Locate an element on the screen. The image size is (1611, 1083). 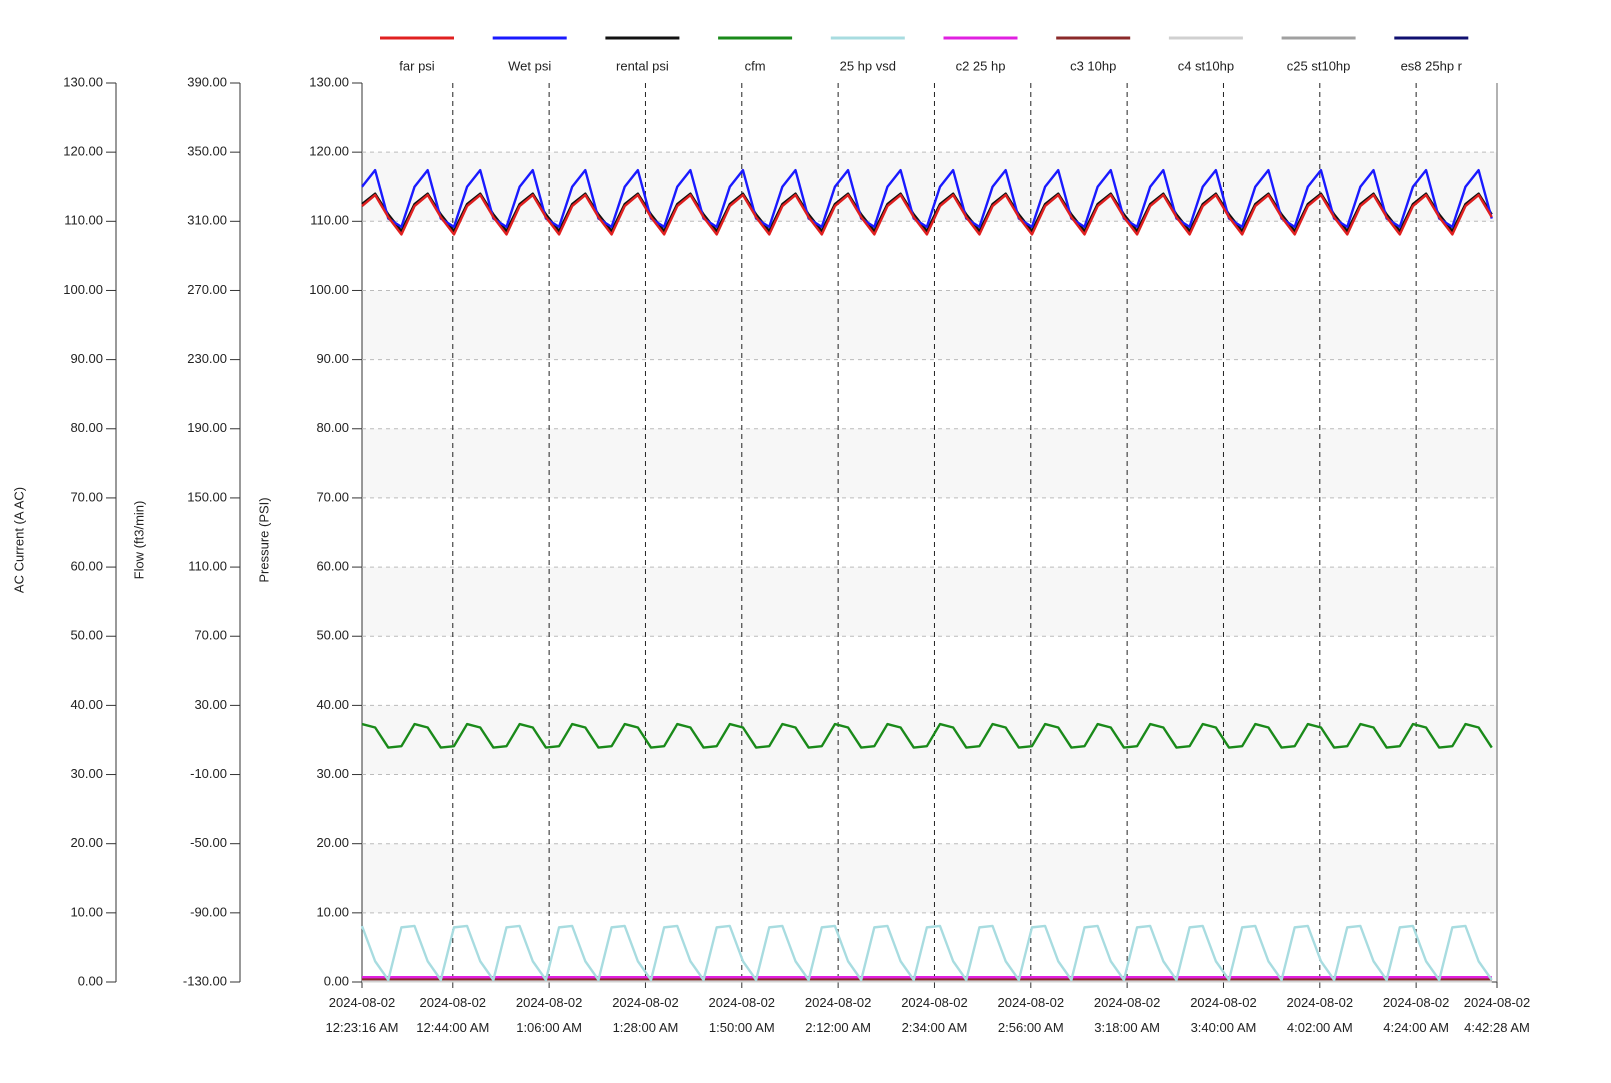
legend-label: c3 10hp is located at coordinates (1093, 65).